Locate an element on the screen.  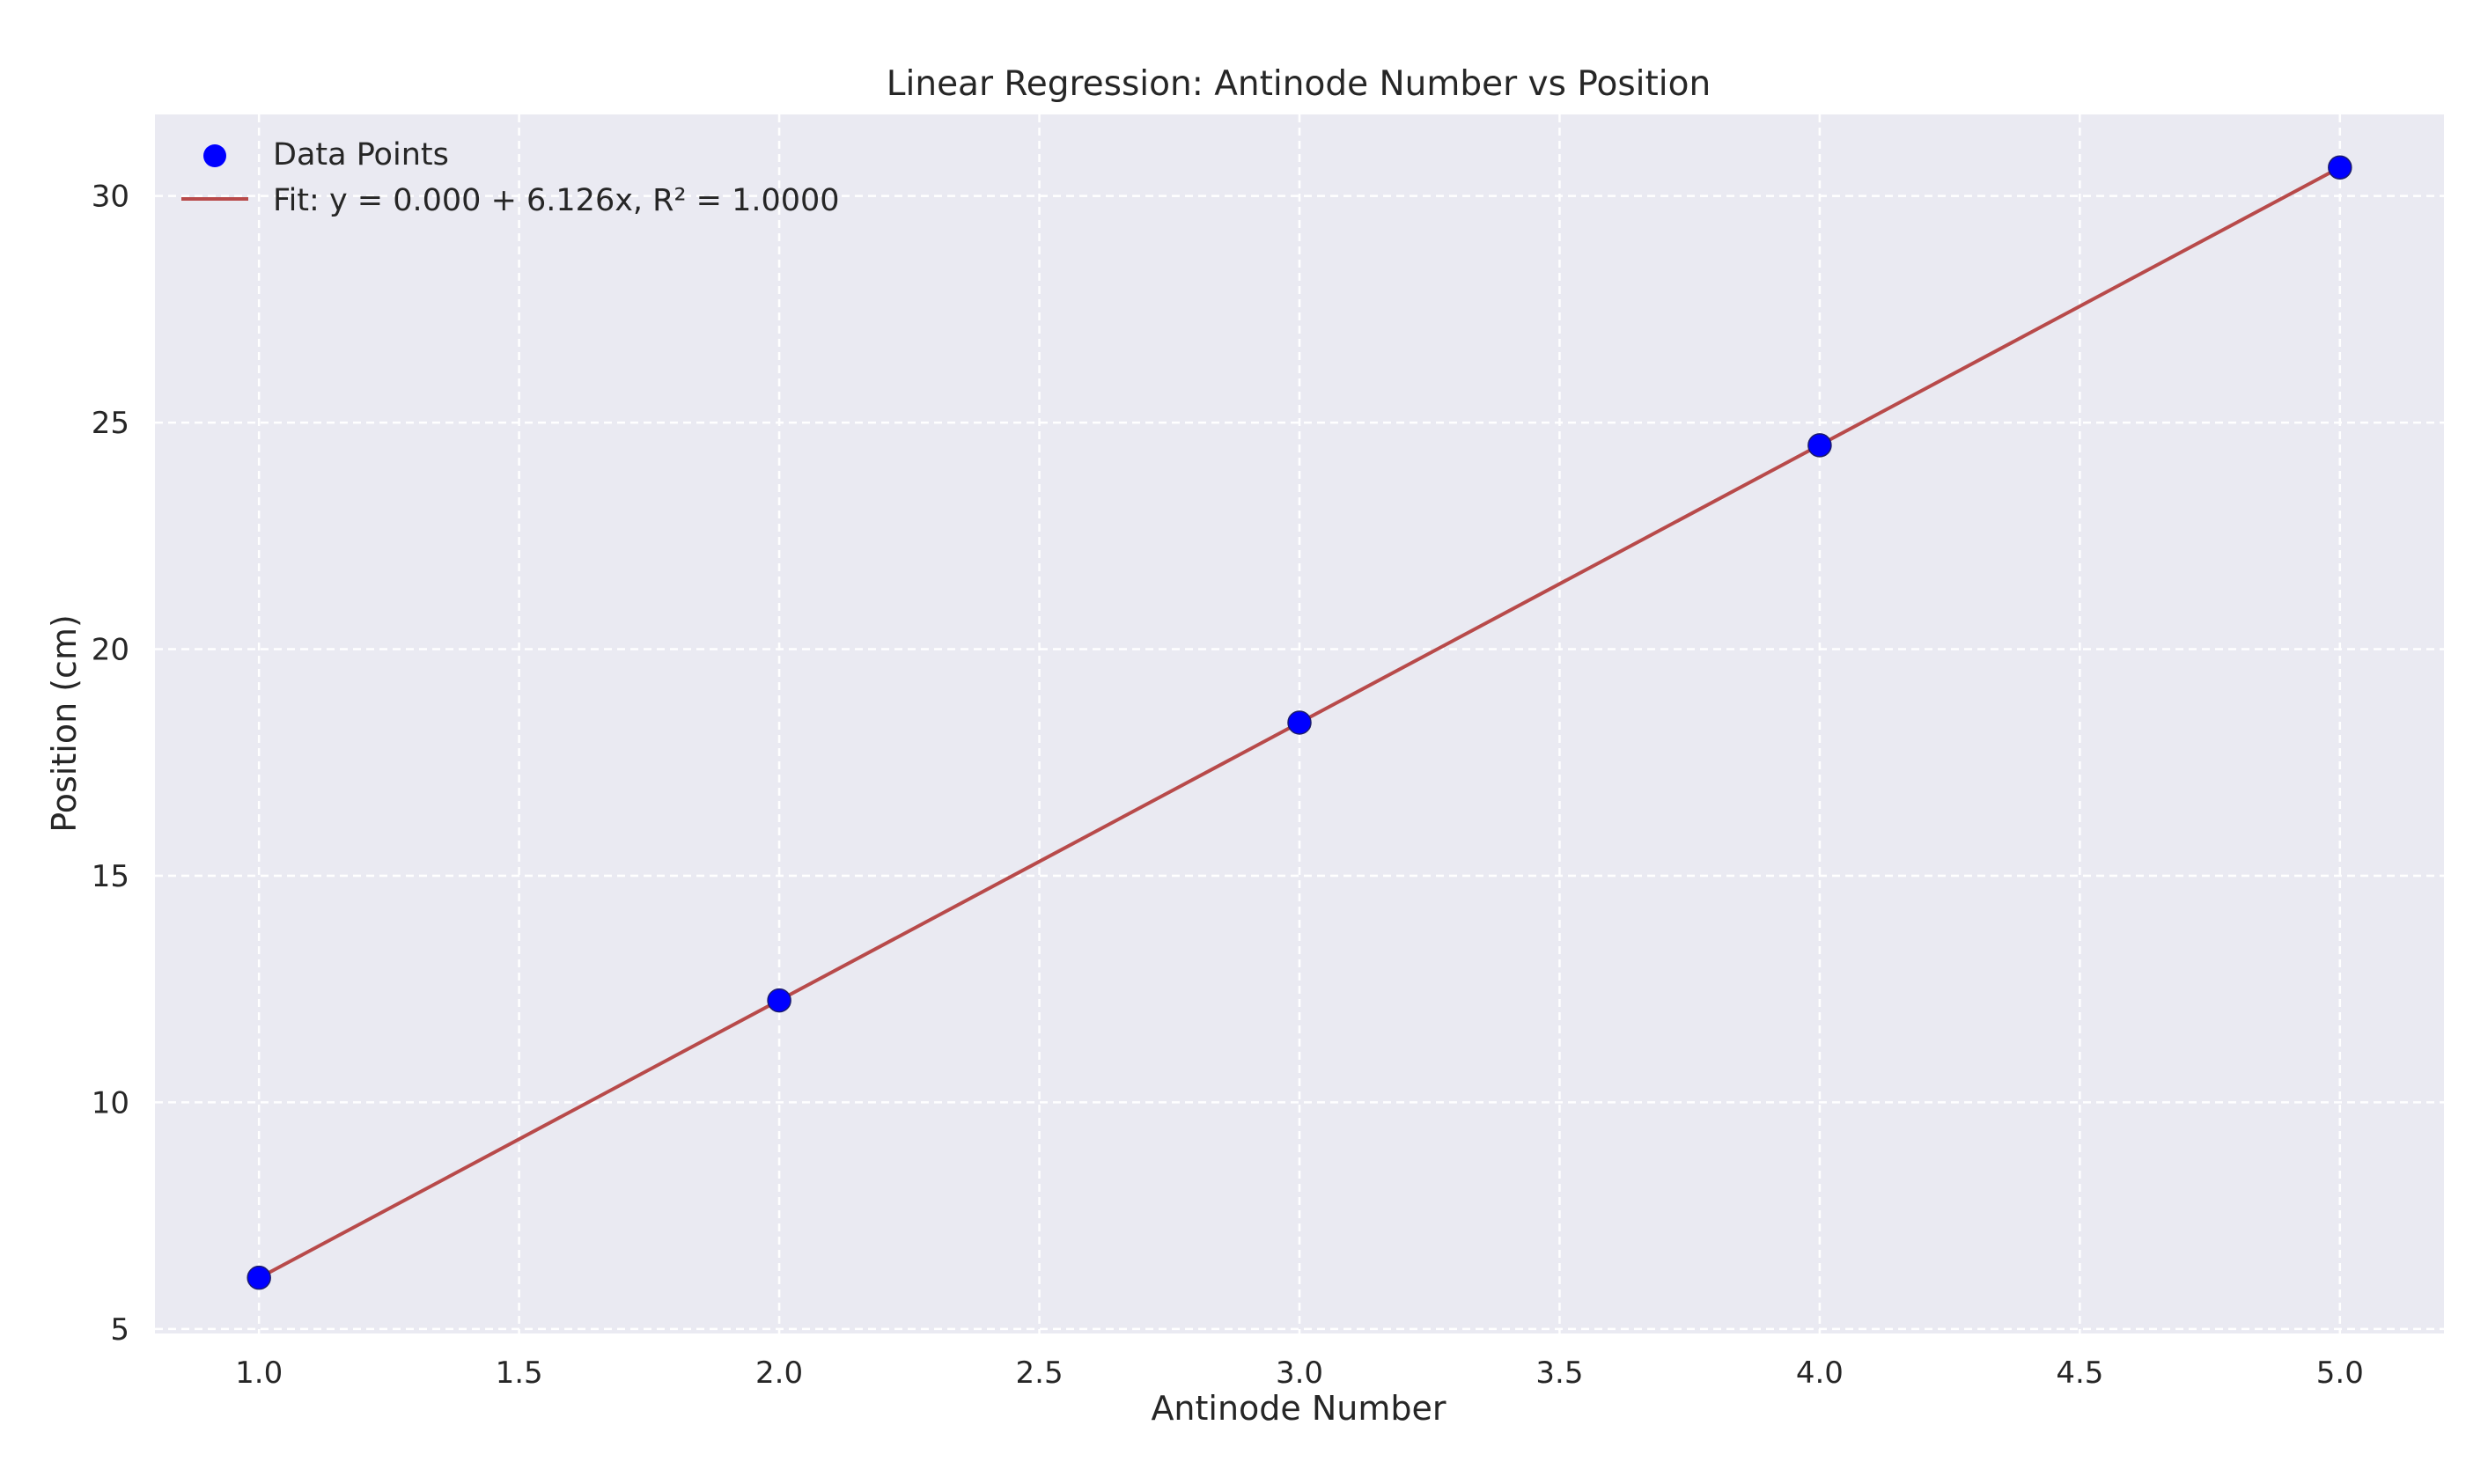
y-tick-label: 5 is located at coordinates (119, 1330).